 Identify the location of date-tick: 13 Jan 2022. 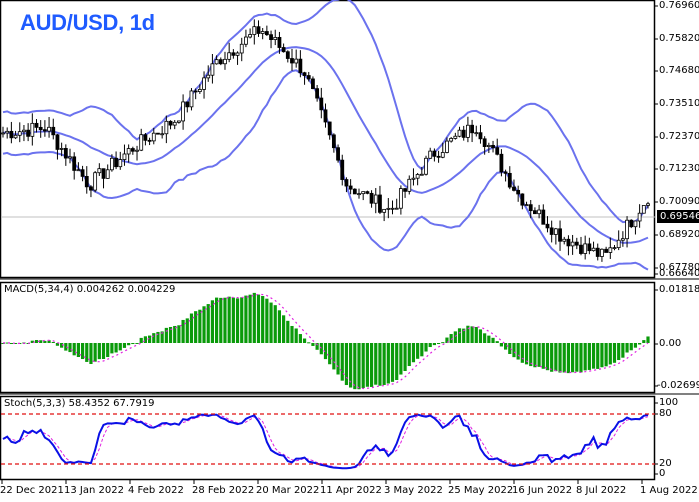
(94, 490).